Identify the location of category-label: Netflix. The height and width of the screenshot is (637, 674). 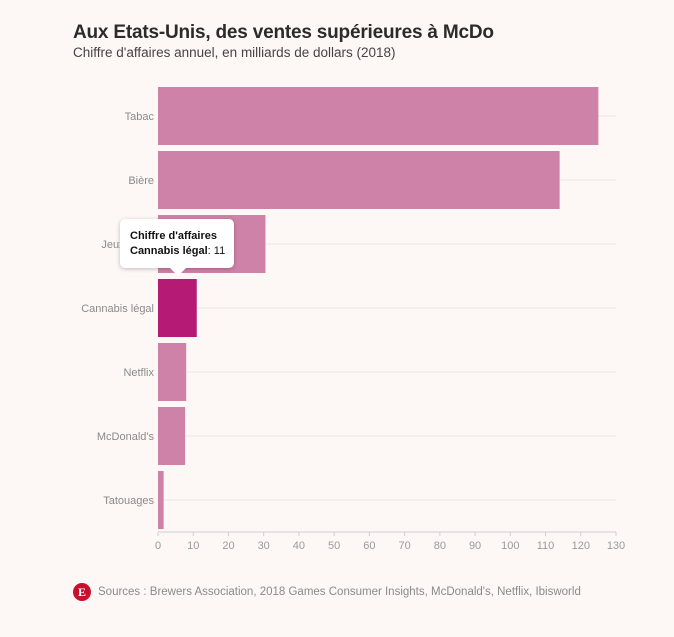
(138, 373).